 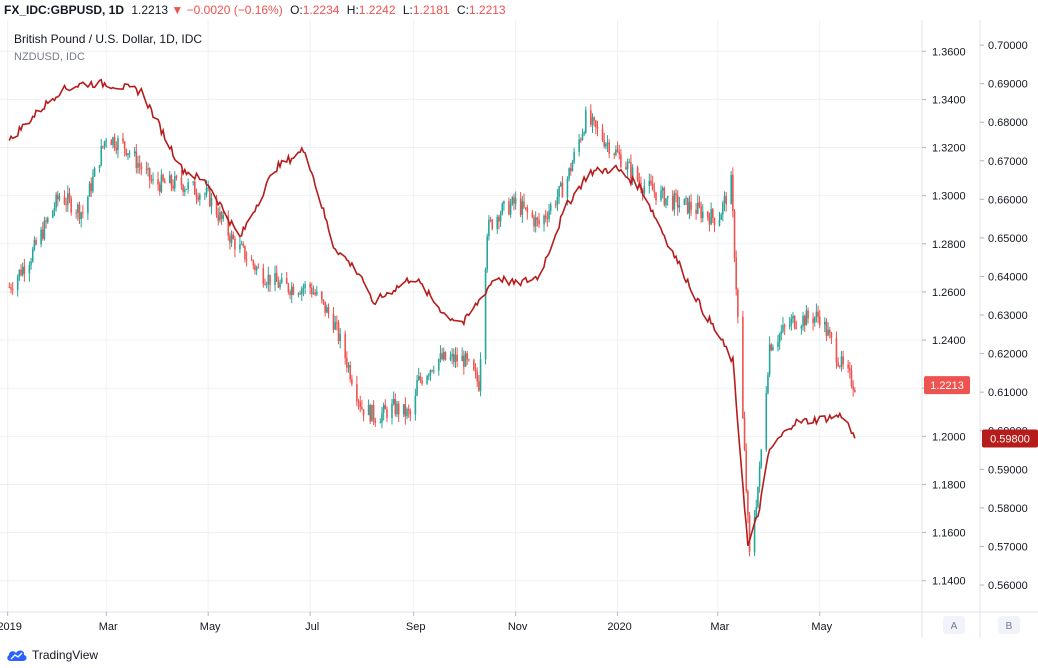 I want to click on time-tick-label-2: May, so click(x=210, y=627).